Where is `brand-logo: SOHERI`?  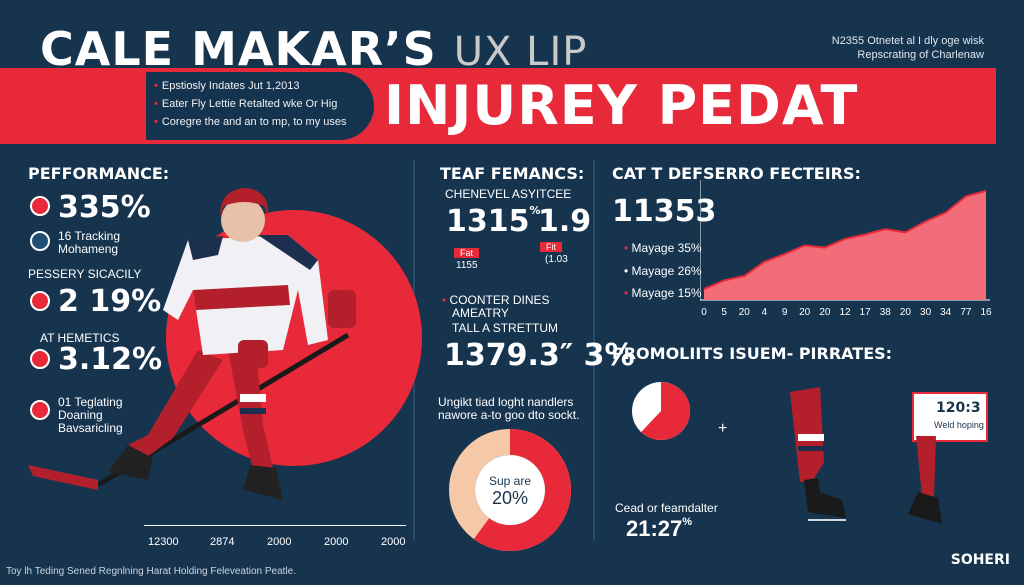 brand-logo: SOHERI is located at coordinates (980, 560).